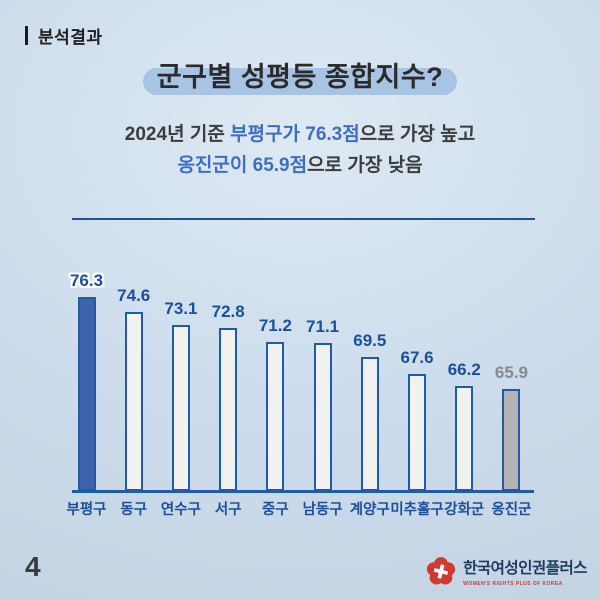 The width and height of the screenshot is (600, 600). I want to click on title-highlight-pill, so click(300, 81).